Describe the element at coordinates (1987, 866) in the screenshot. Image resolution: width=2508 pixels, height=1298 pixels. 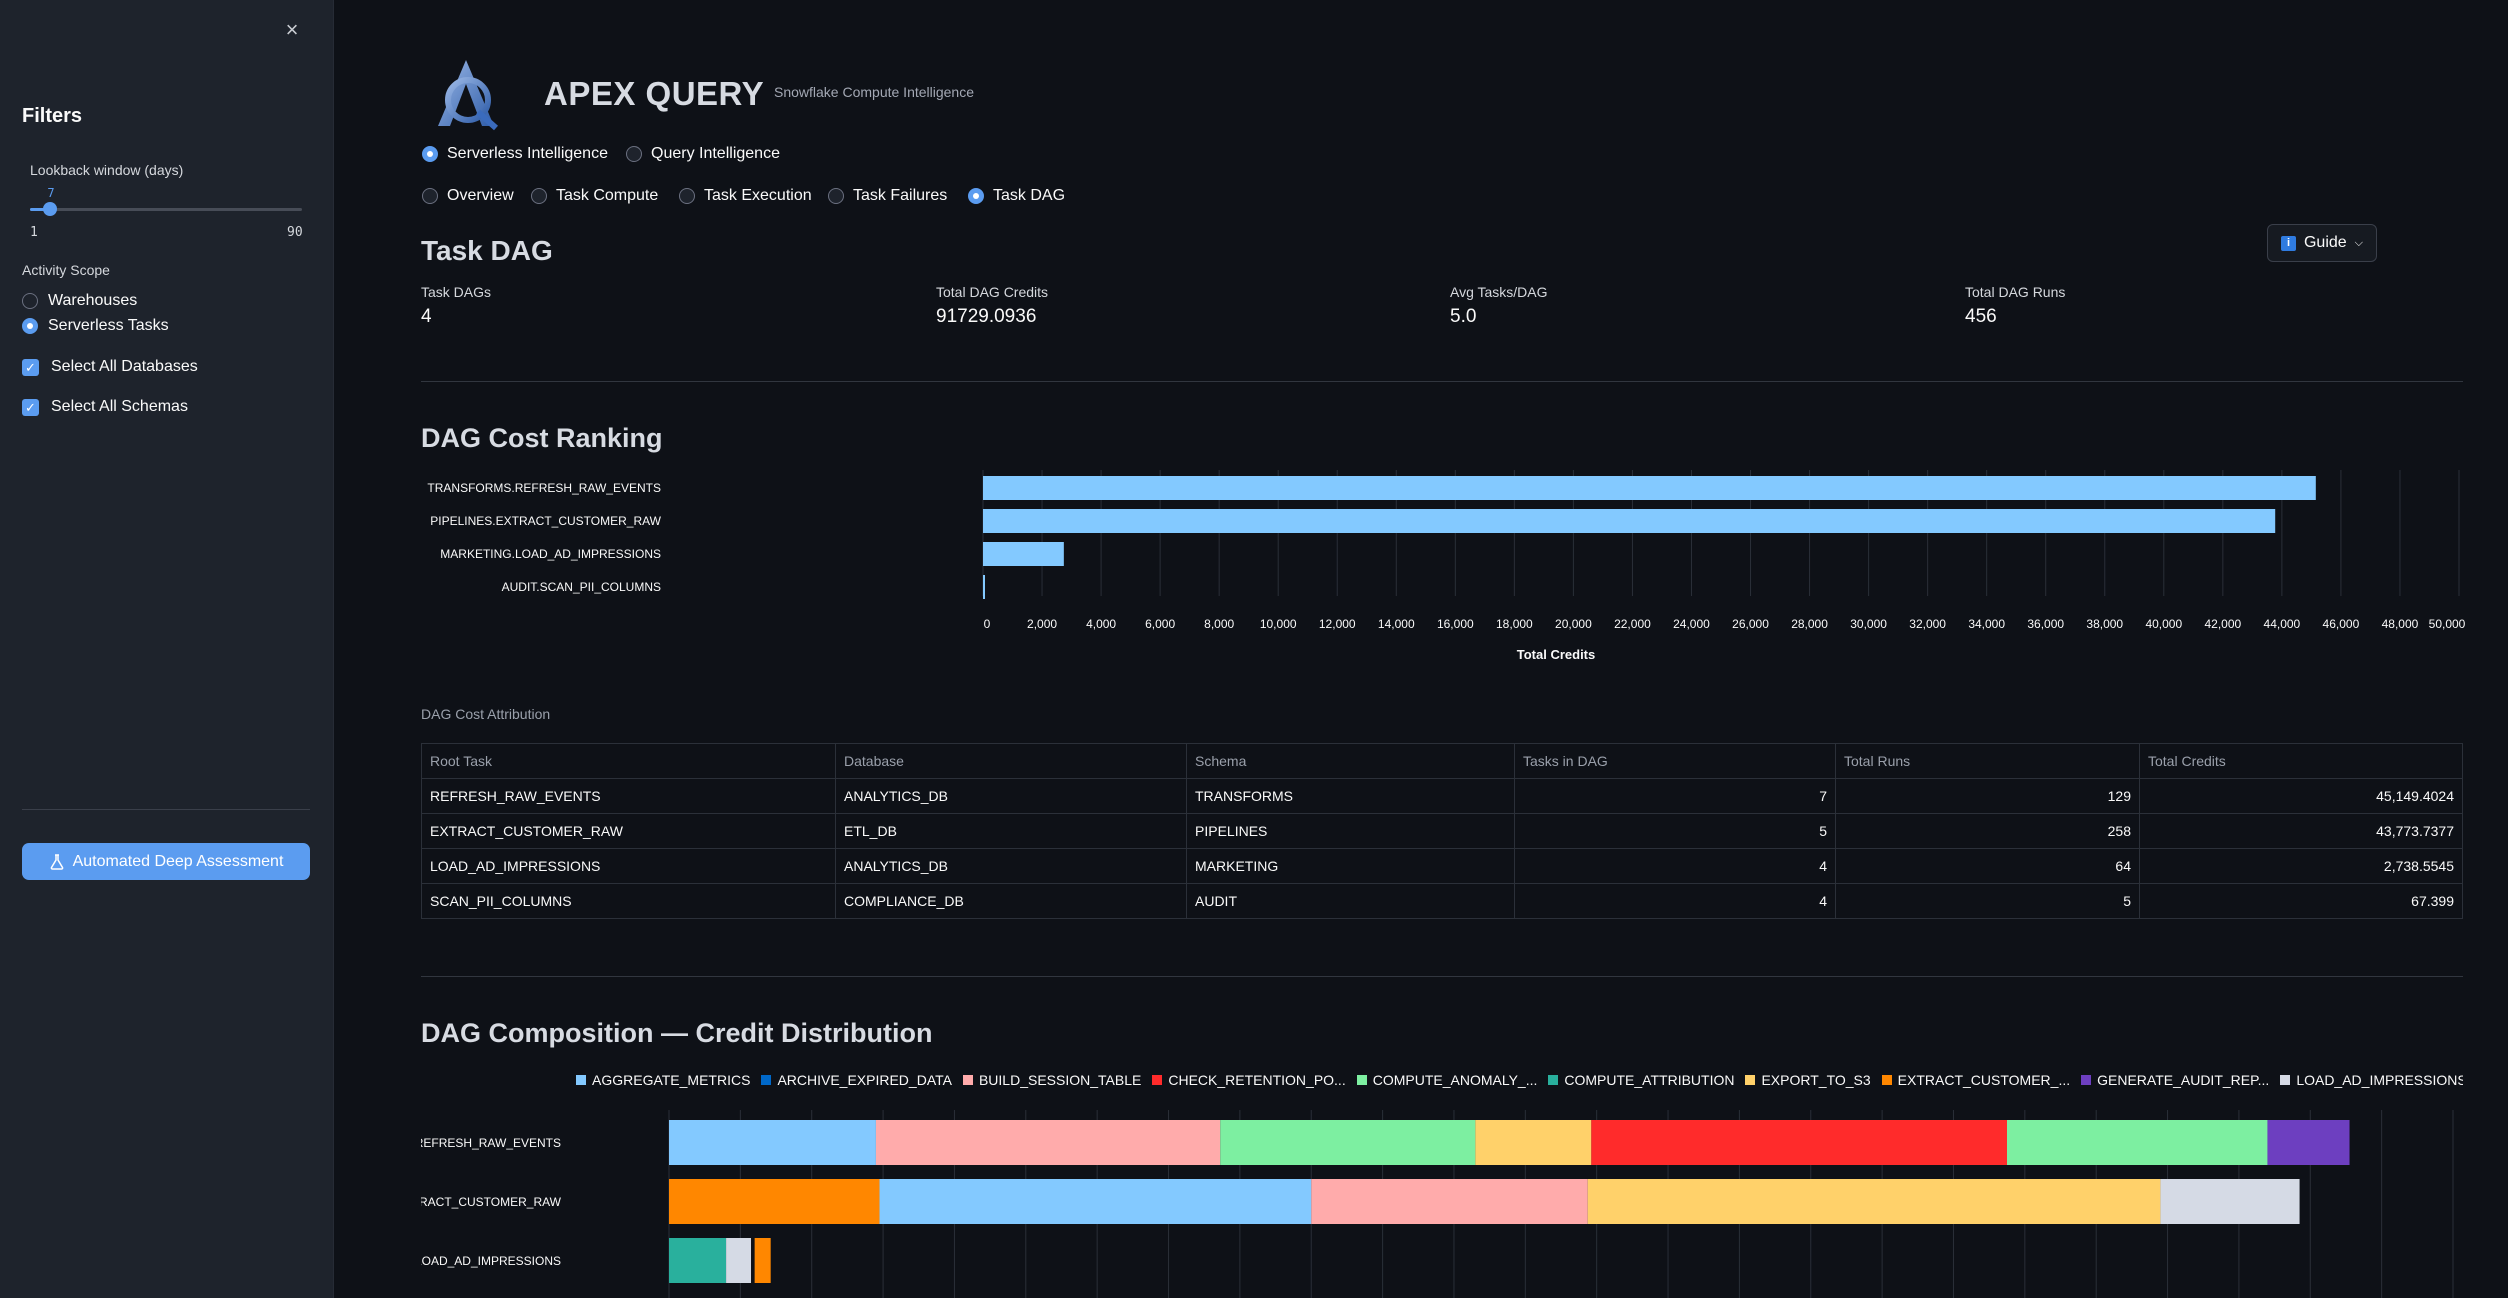
I see `table-cell: 64` at that location.